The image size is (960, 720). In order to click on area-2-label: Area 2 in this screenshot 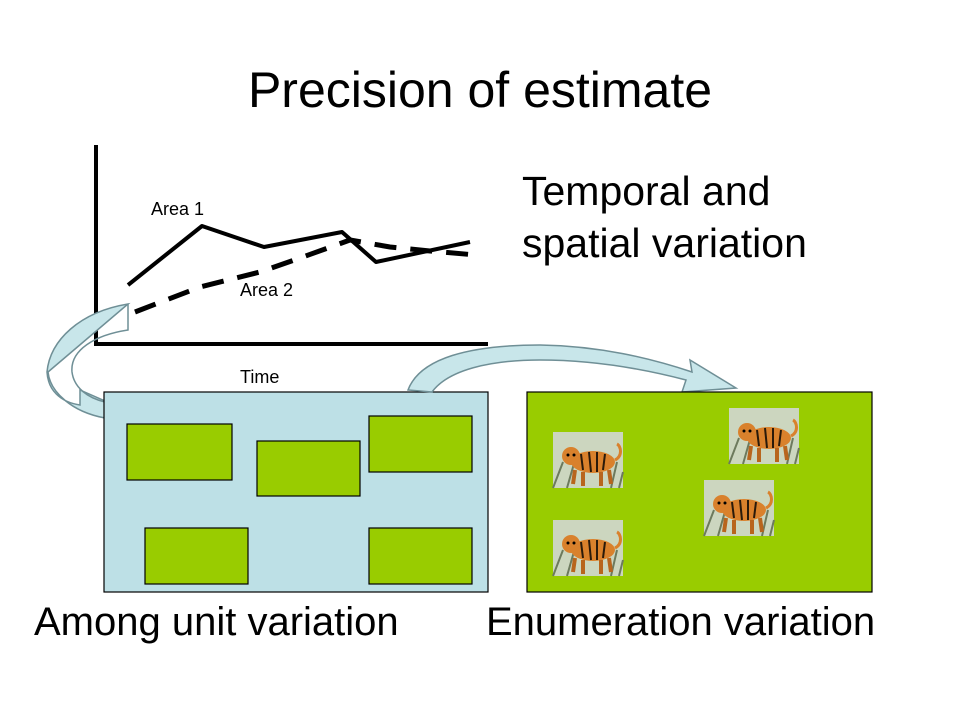, I will do `click(267, 290)`.